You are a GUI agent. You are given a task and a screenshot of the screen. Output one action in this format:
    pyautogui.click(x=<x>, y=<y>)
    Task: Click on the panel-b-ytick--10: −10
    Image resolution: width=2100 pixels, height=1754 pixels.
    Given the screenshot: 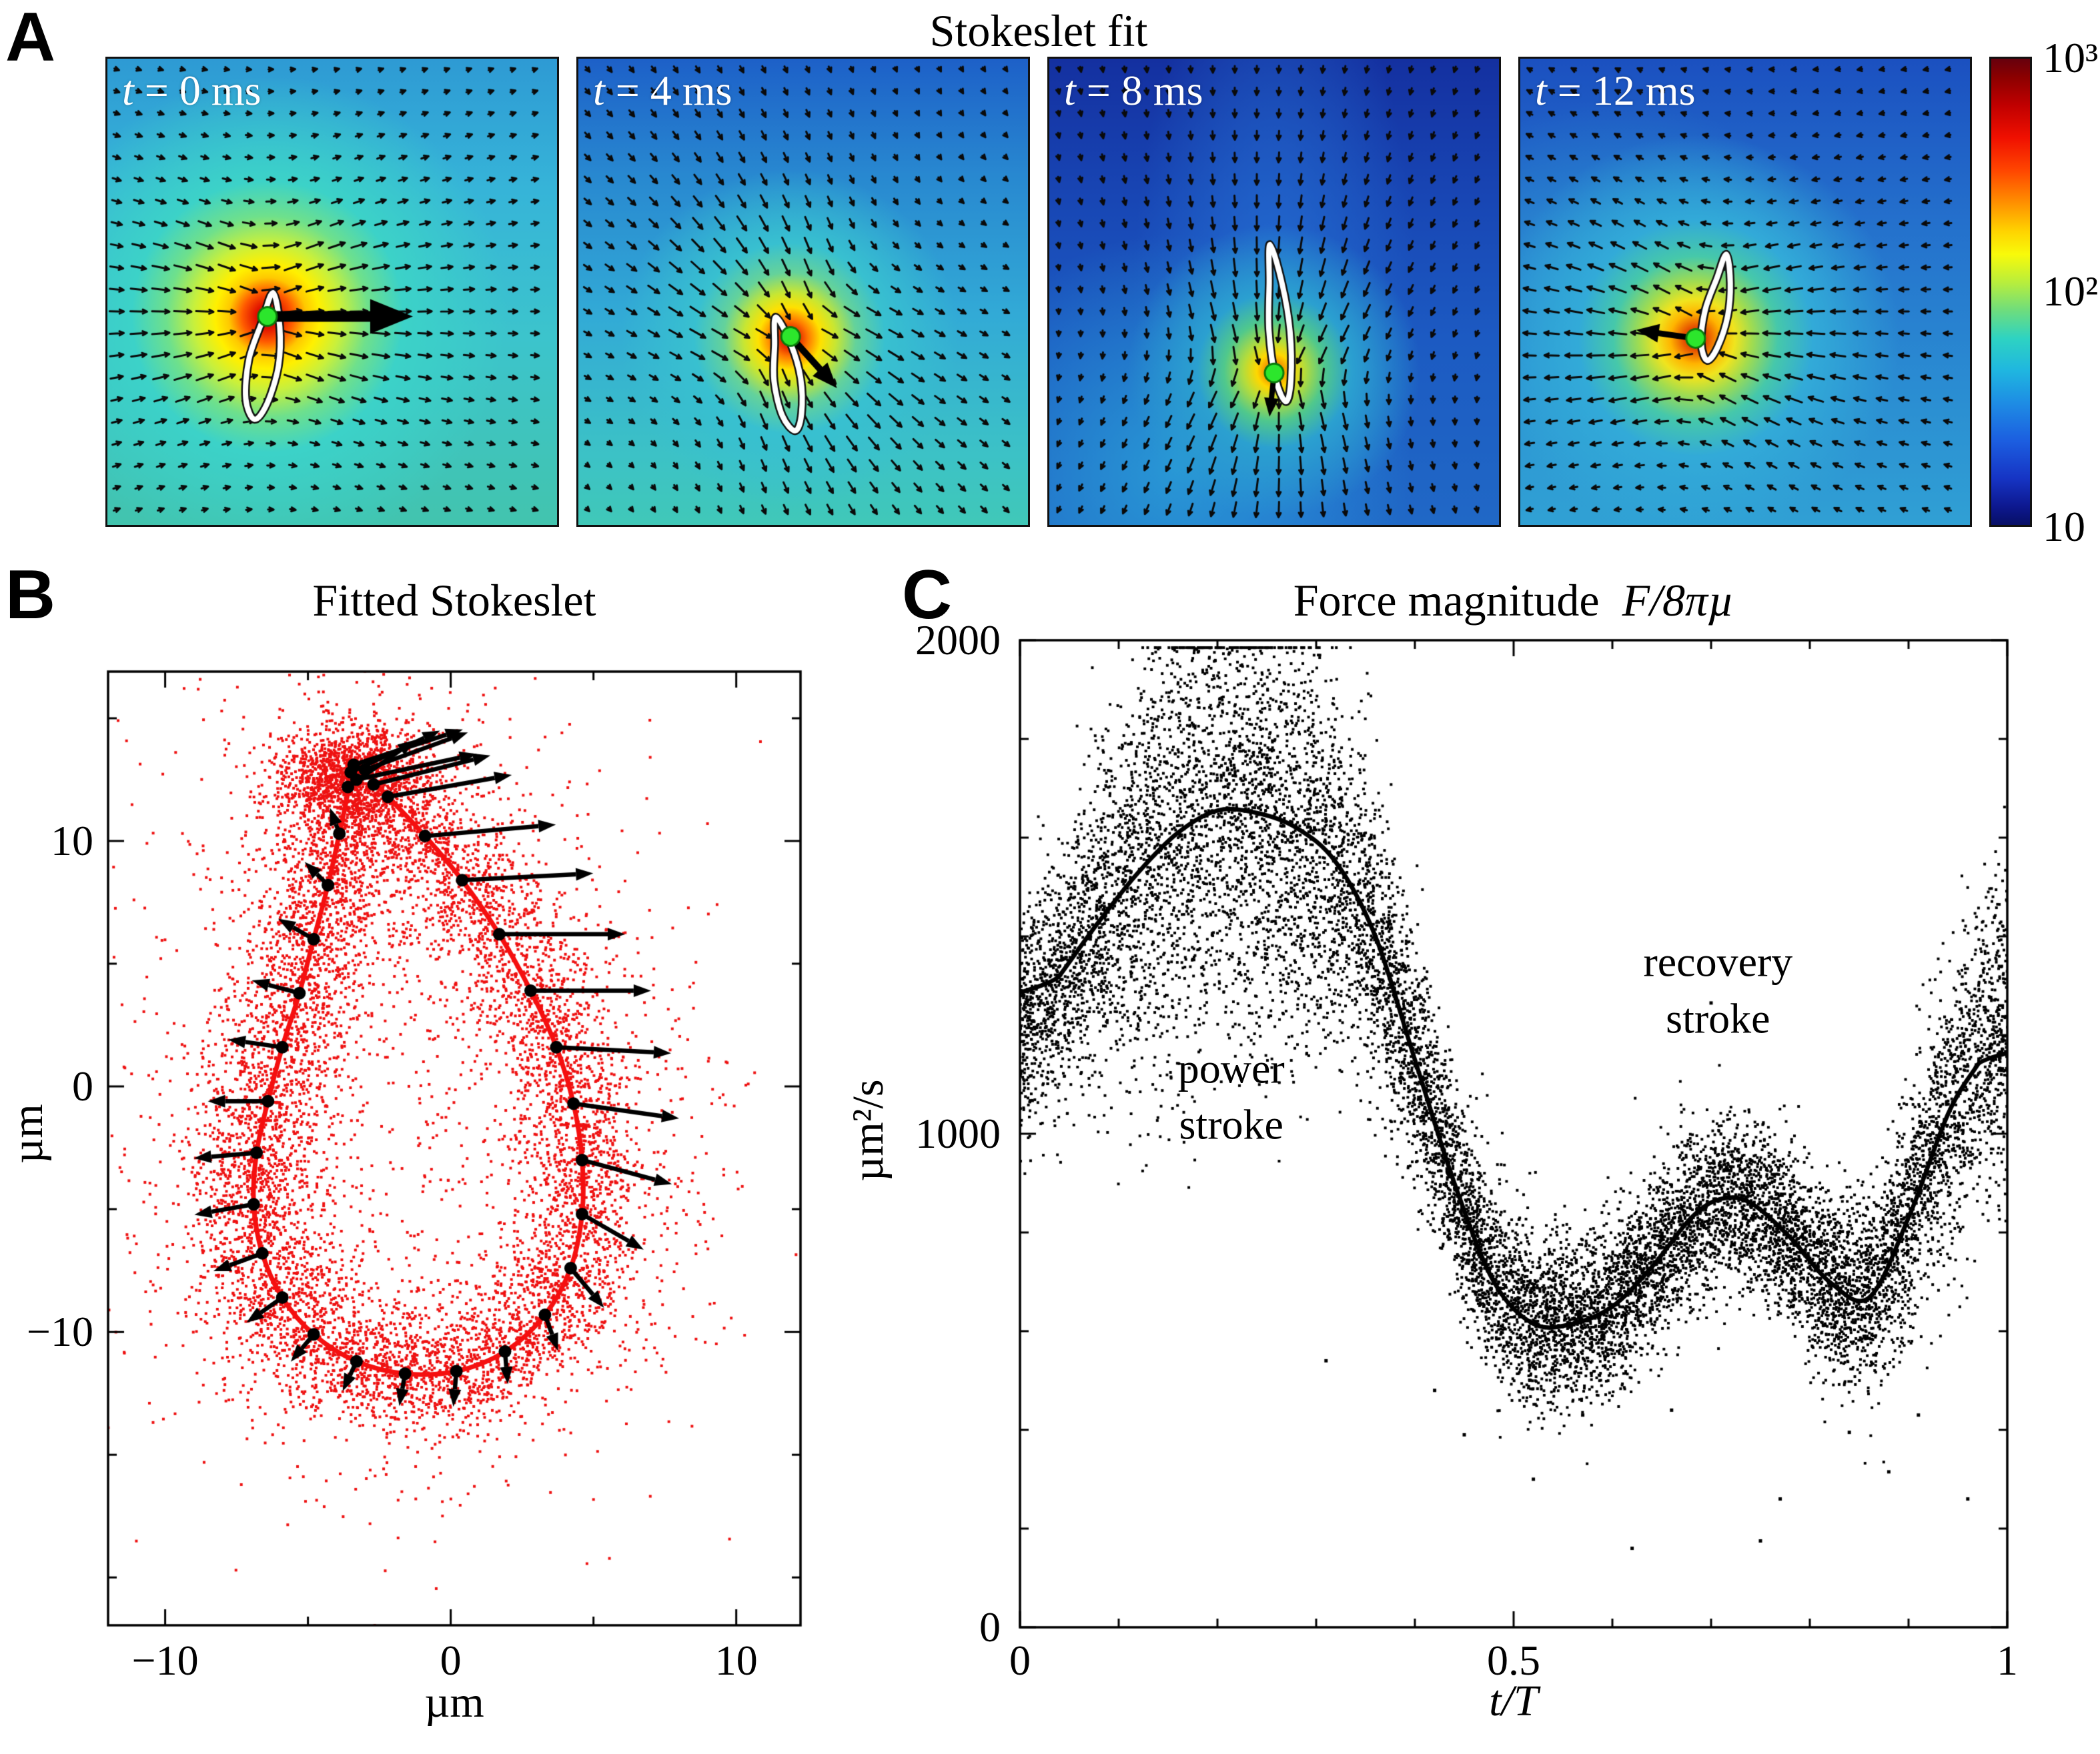 What is the action you would take?
    pyautogui.click(x=59, y=1332)
    